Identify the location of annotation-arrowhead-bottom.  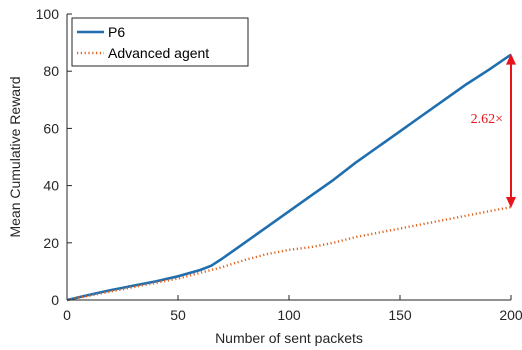
(511, 203).